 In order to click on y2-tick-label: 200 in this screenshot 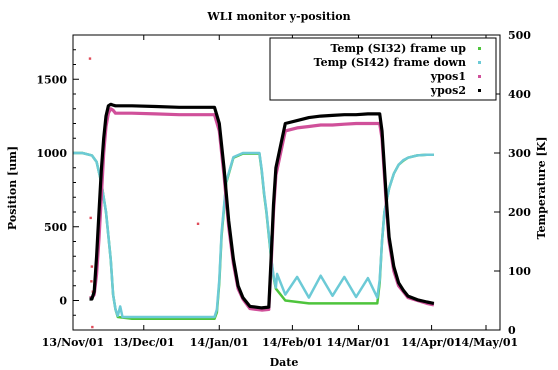, I will do `click(519, 212)`.